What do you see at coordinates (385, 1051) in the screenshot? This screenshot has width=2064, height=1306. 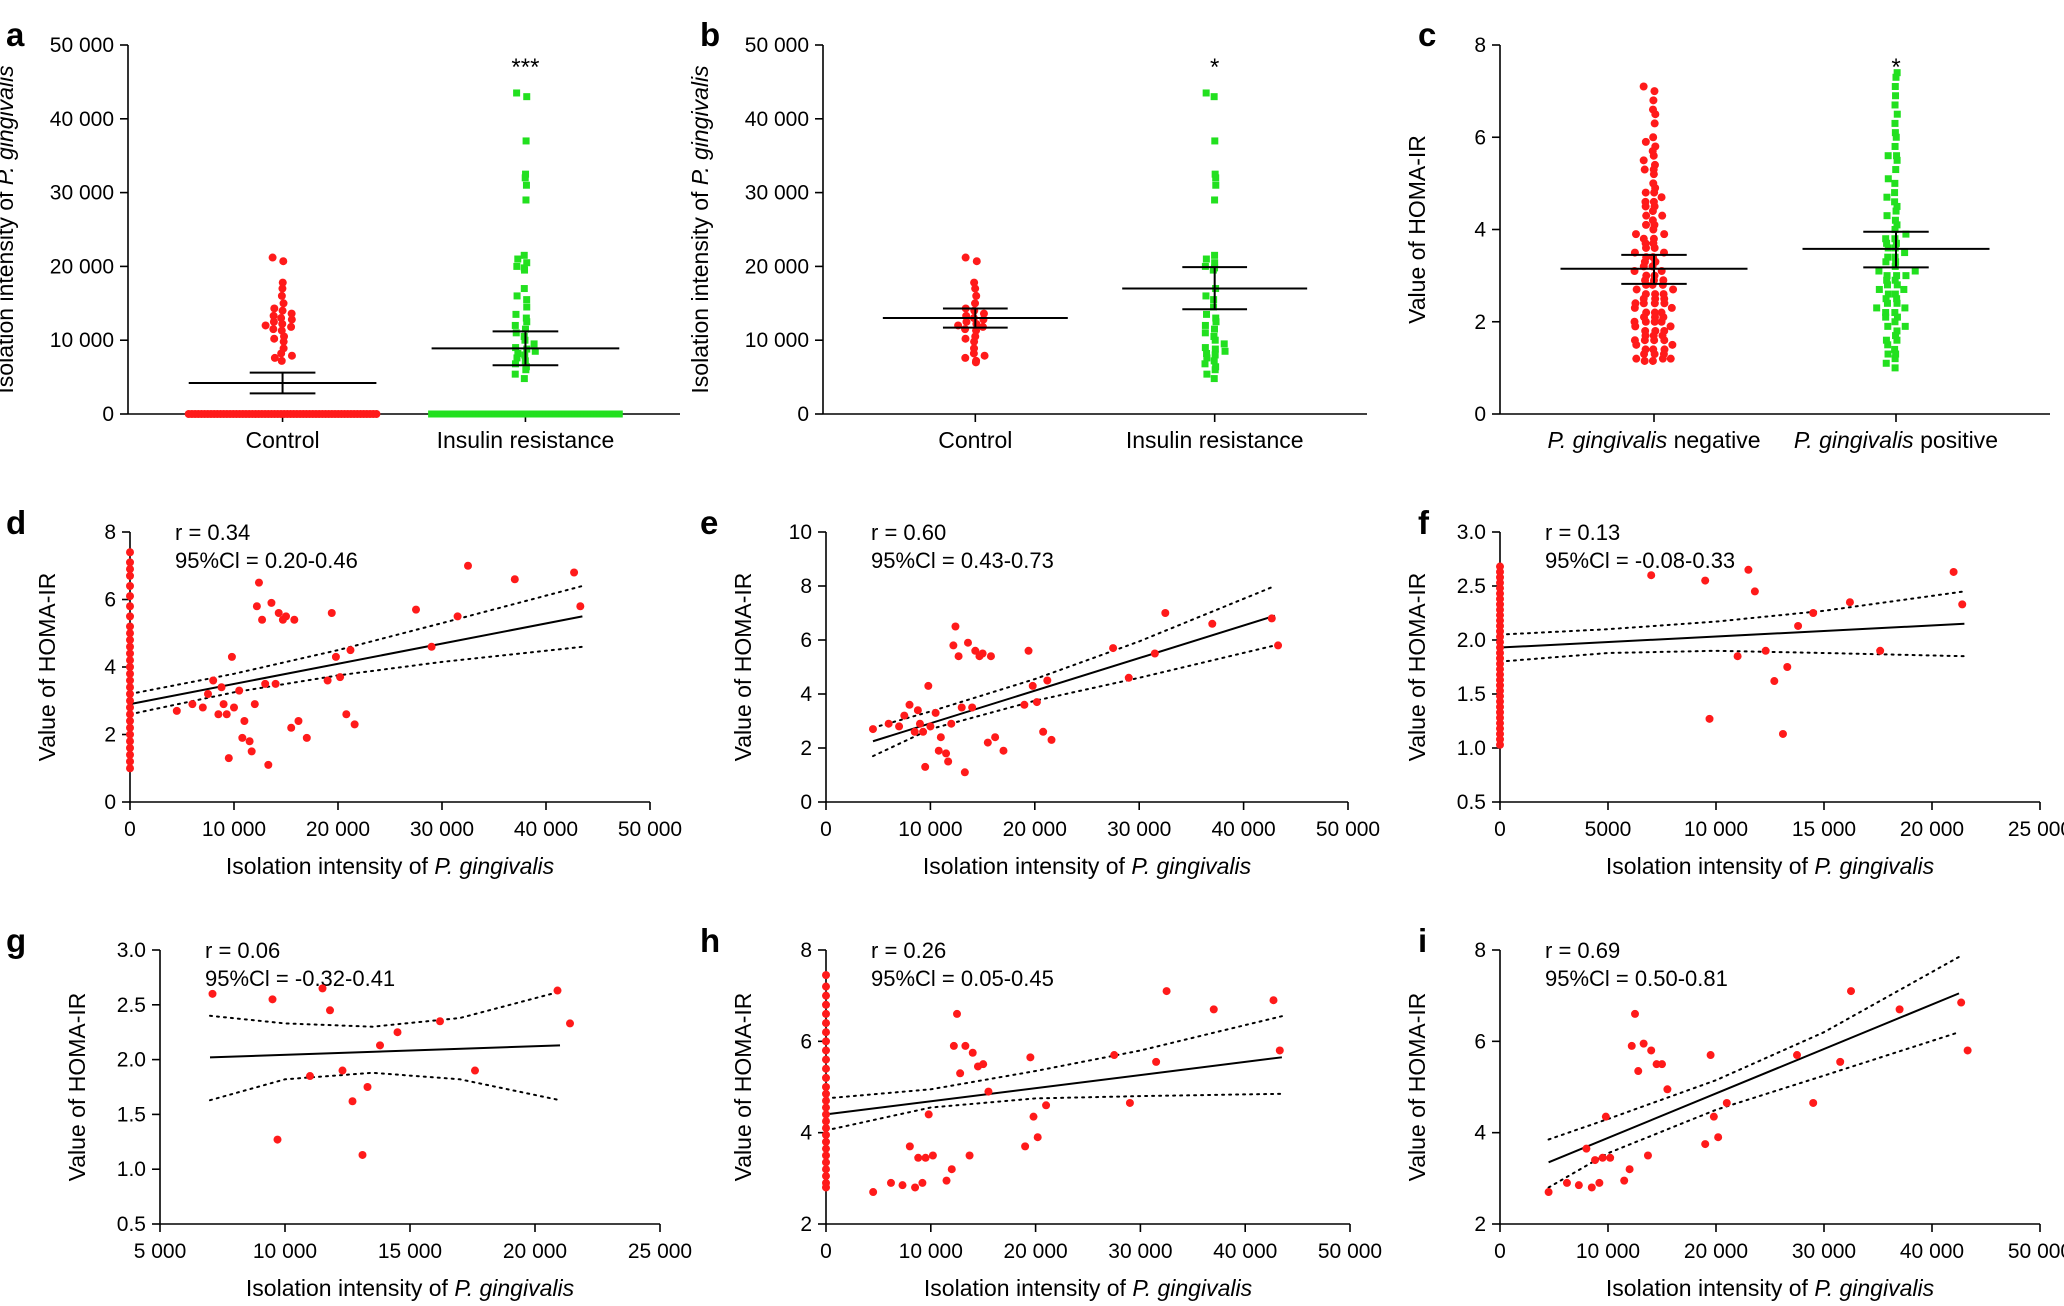 I see `regression-line` at bounding box center [385, 1051].